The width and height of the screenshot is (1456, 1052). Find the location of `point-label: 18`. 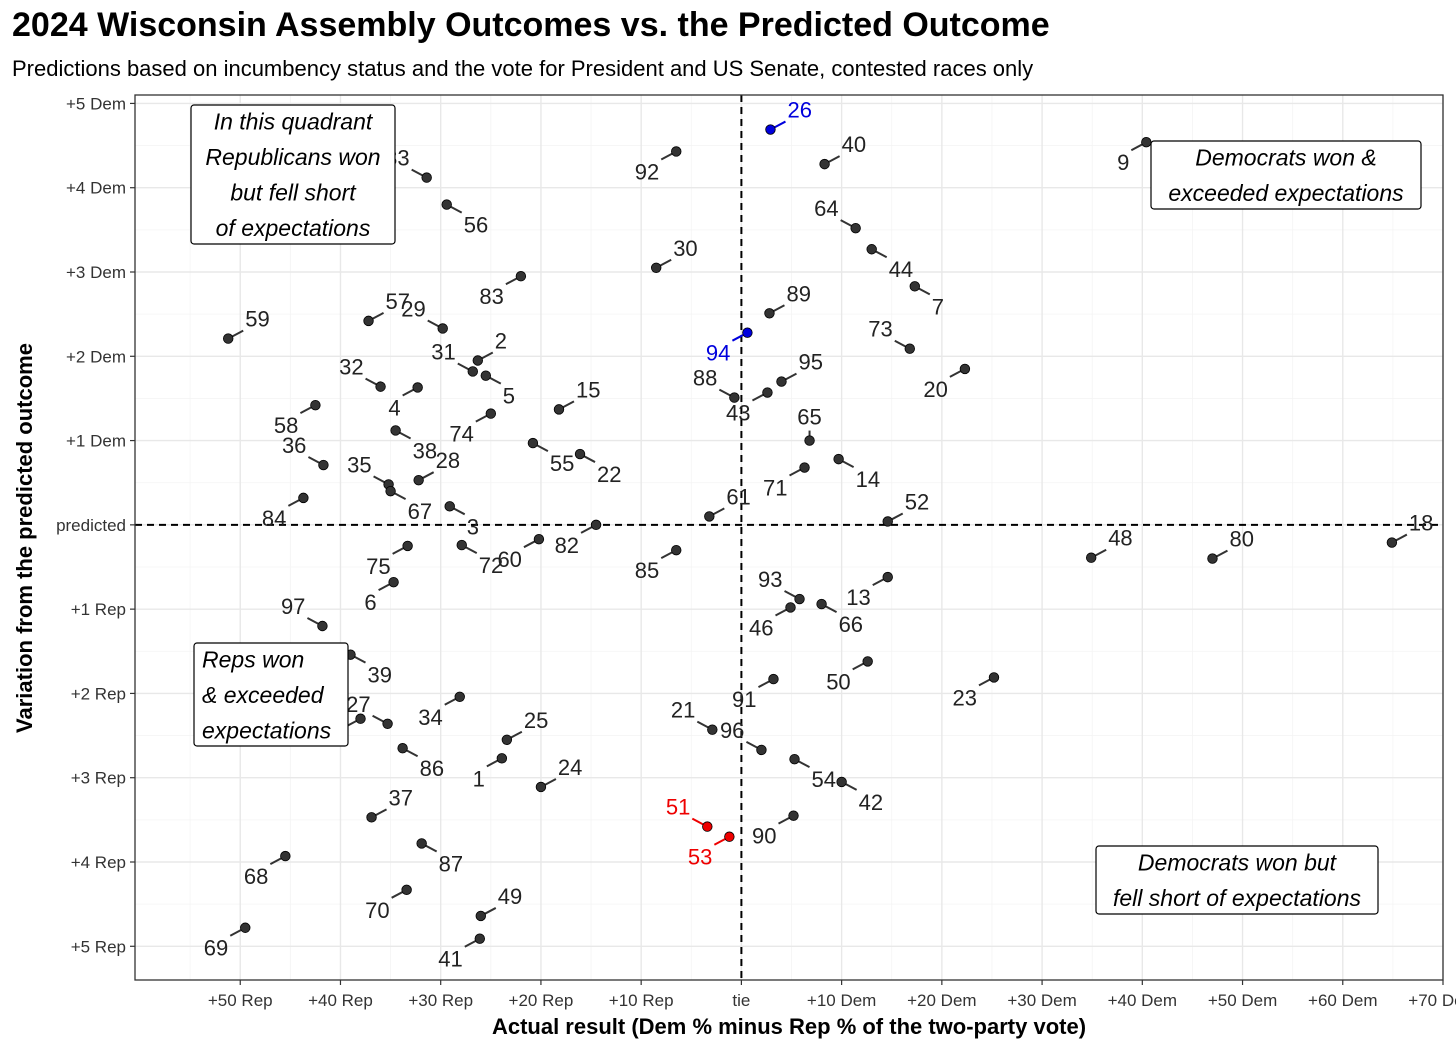

point-label: 18 is located at coordinates (1421, 523).